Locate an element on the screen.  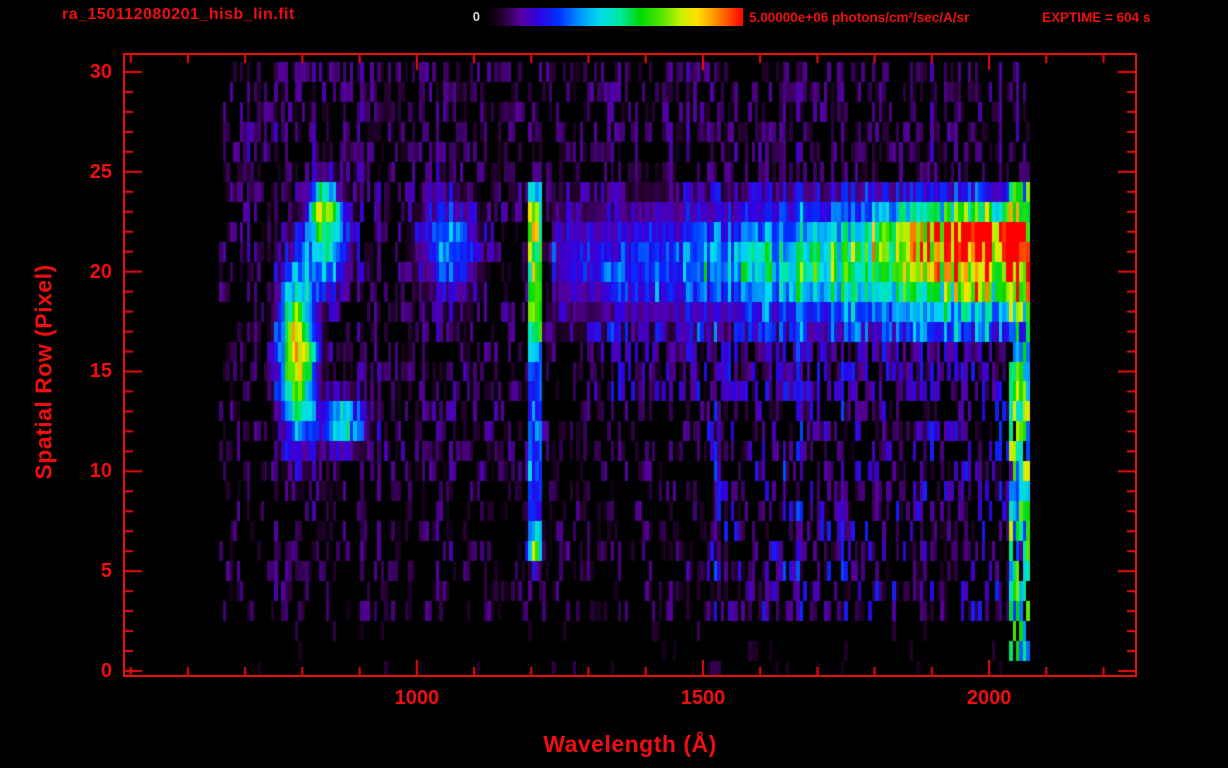
y-tick-label: 5 is located at coordinates (106, 571).